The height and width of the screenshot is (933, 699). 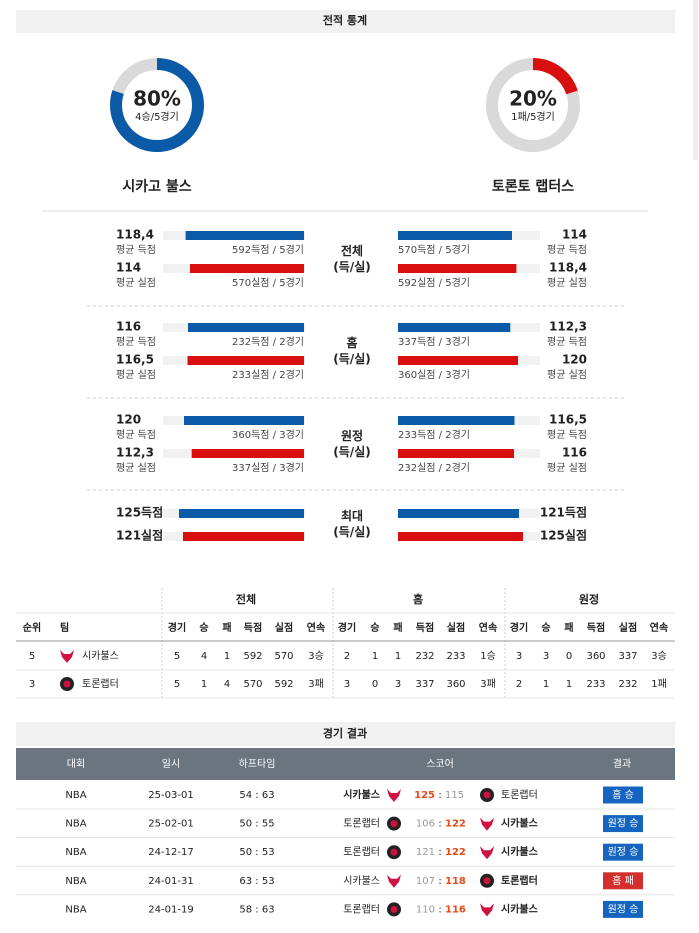 I want to click on cell: 360, so click(x=455, y=684).